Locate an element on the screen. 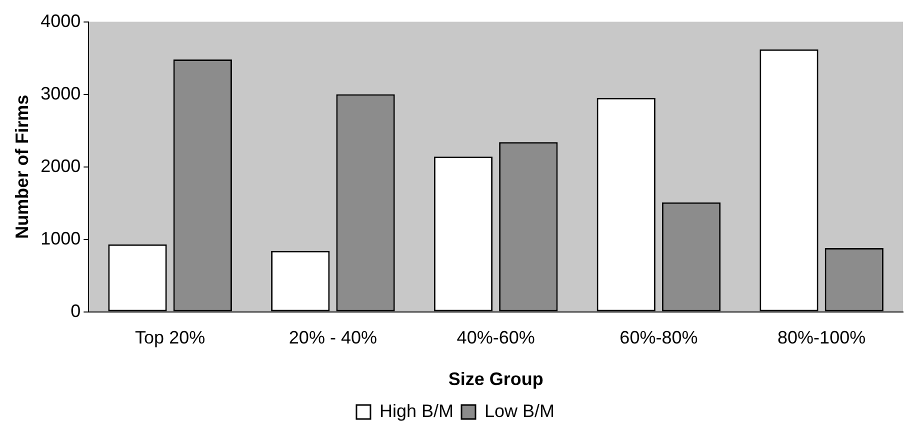 Image resolution: width=921 pixels, height=439 pixels. x-axis-title: Size Group is located at coordinates (496, 379).